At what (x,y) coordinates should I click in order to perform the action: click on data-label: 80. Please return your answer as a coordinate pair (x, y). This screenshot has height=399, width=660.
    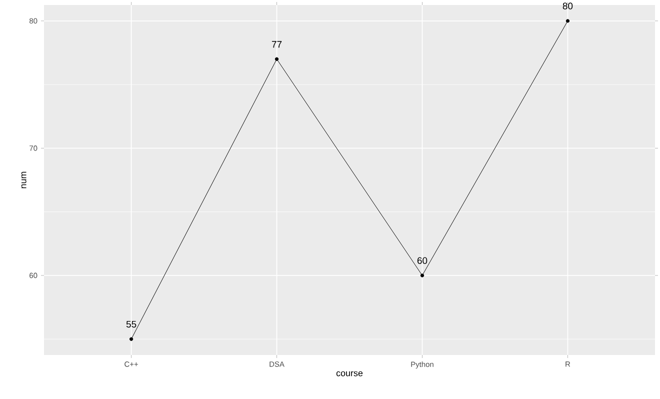
    Looking at the image, I should click on (567, 6).